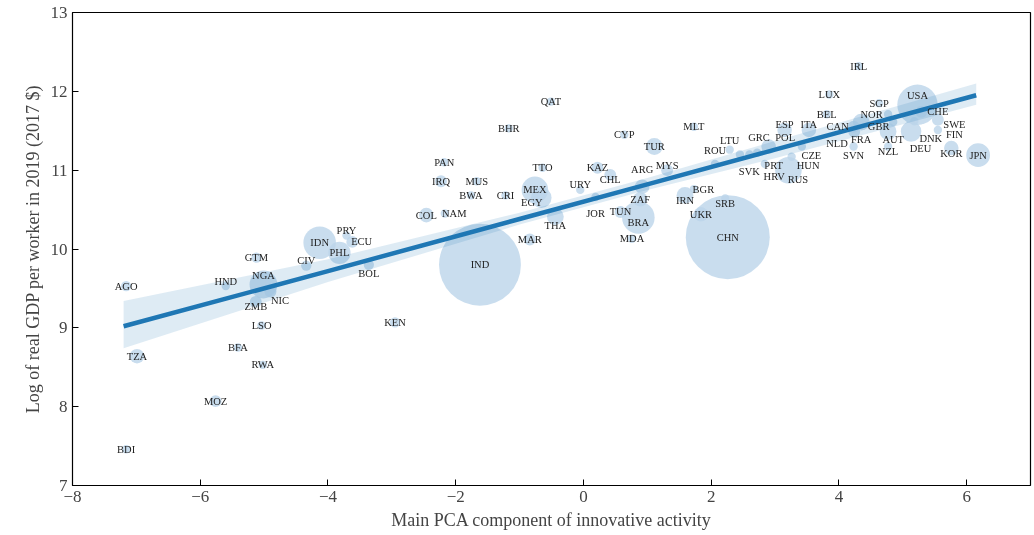 This screenshot has height=535, width=1034. Describe the element at coordinates (529, 240) in the screenshot. I see `data-label: MAR` at that location.